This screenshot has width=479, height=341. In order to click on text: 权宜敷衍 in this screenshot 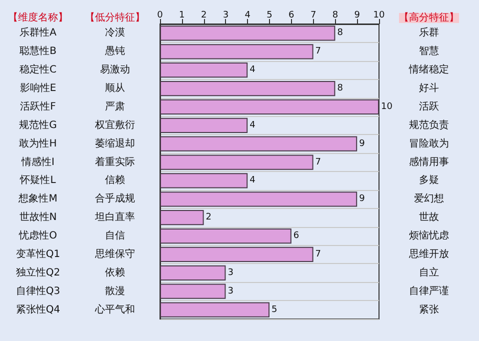, I will do `click(114, 124)`.